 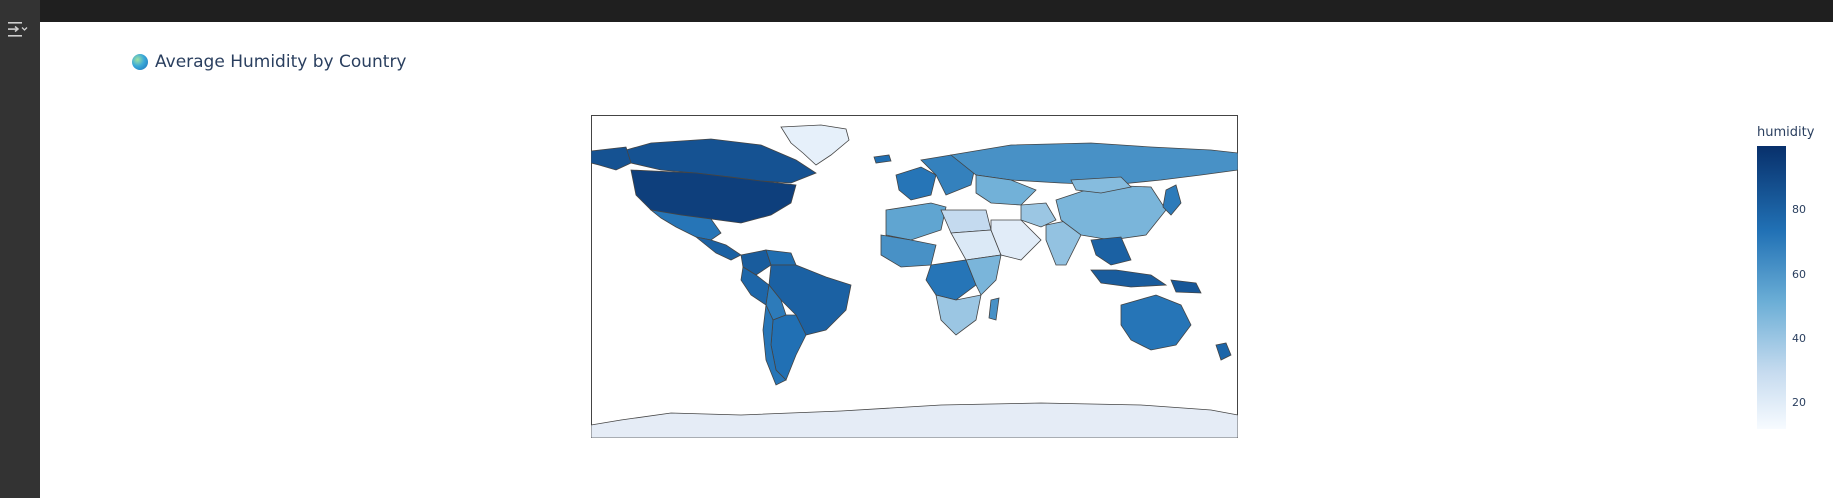 What do you see at coordinates (756, 262) in the screenshot?
I see `region-colombia` at bounding box center [756, 262].